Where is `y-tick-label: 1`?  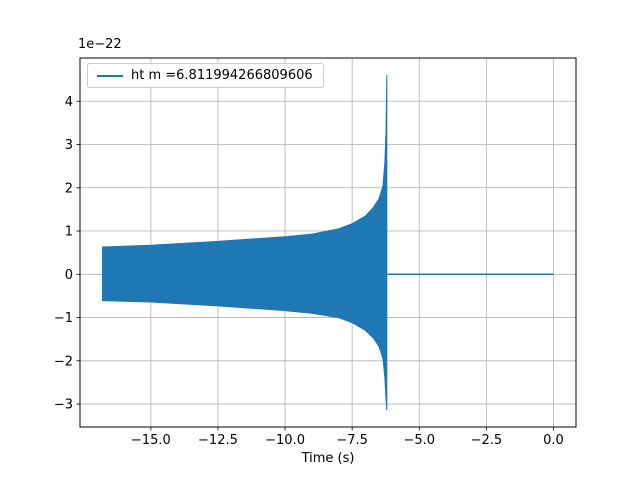 y-tick-label: 1 is located at coordinates (69, 232).